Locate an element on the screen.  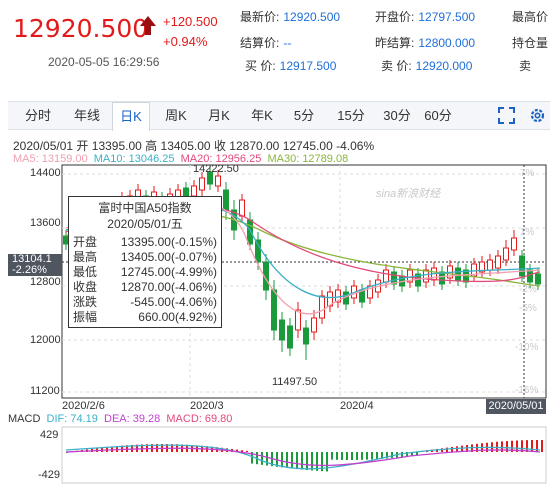
watermark: sina新浪财经 is located at coordinates (408, 194).